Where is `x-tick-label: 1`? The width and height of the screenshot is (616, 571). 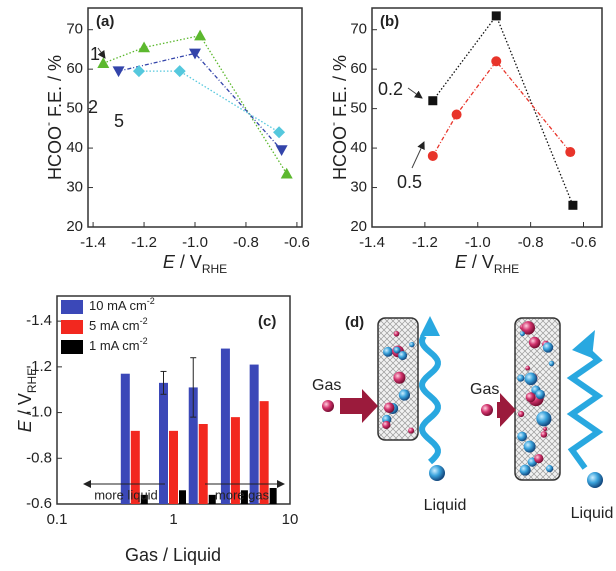
x-tick-label: 1 is located at coordinates (173, 519).